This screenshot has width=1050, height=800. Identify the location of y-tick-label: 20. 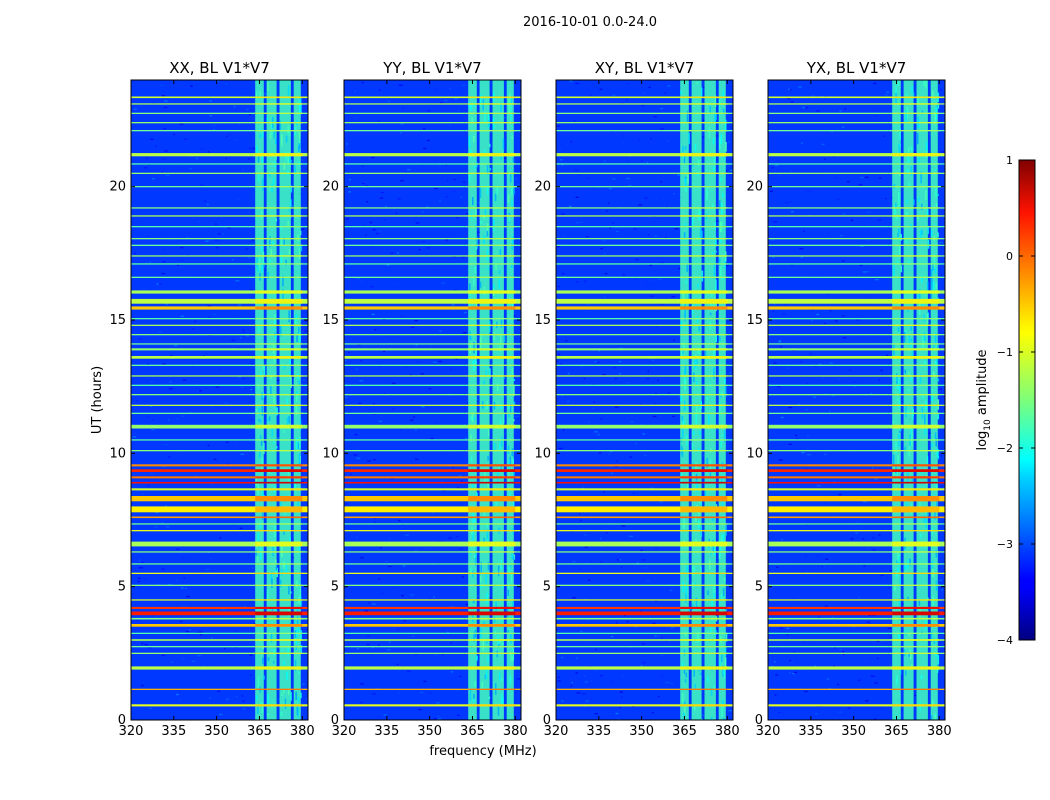
(330, 187).